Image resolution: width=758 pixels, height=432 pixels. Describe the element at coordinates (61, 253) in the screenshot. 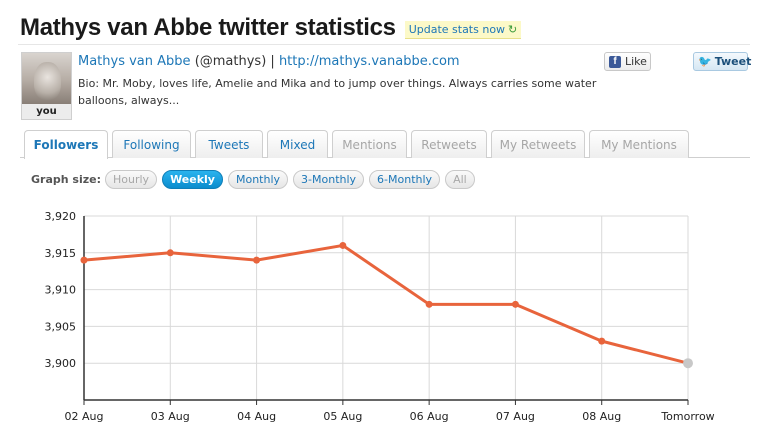

I see `y-tick-label: 3,915` at that location.